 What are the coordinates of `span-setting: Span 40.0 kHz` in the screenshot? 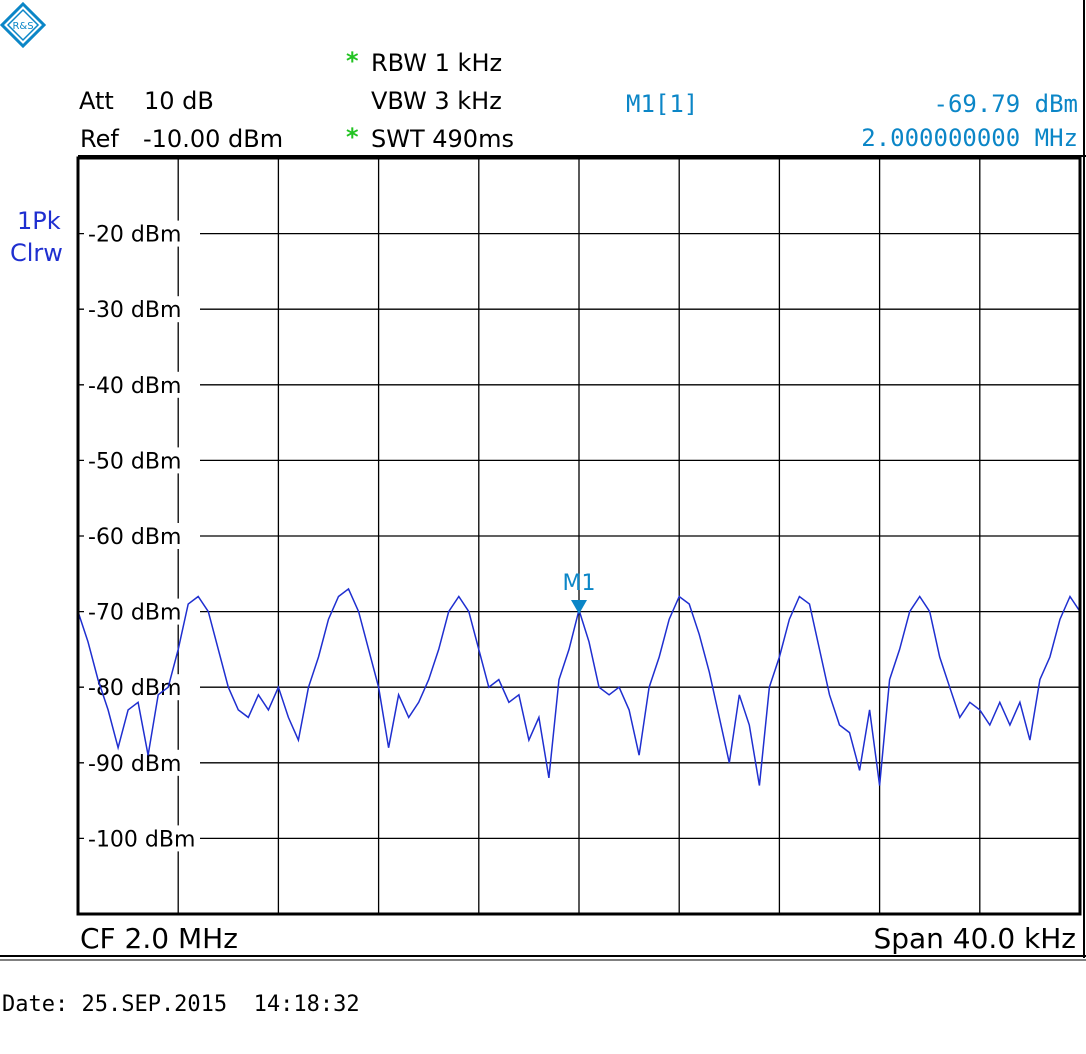 It's located at (974, 938).